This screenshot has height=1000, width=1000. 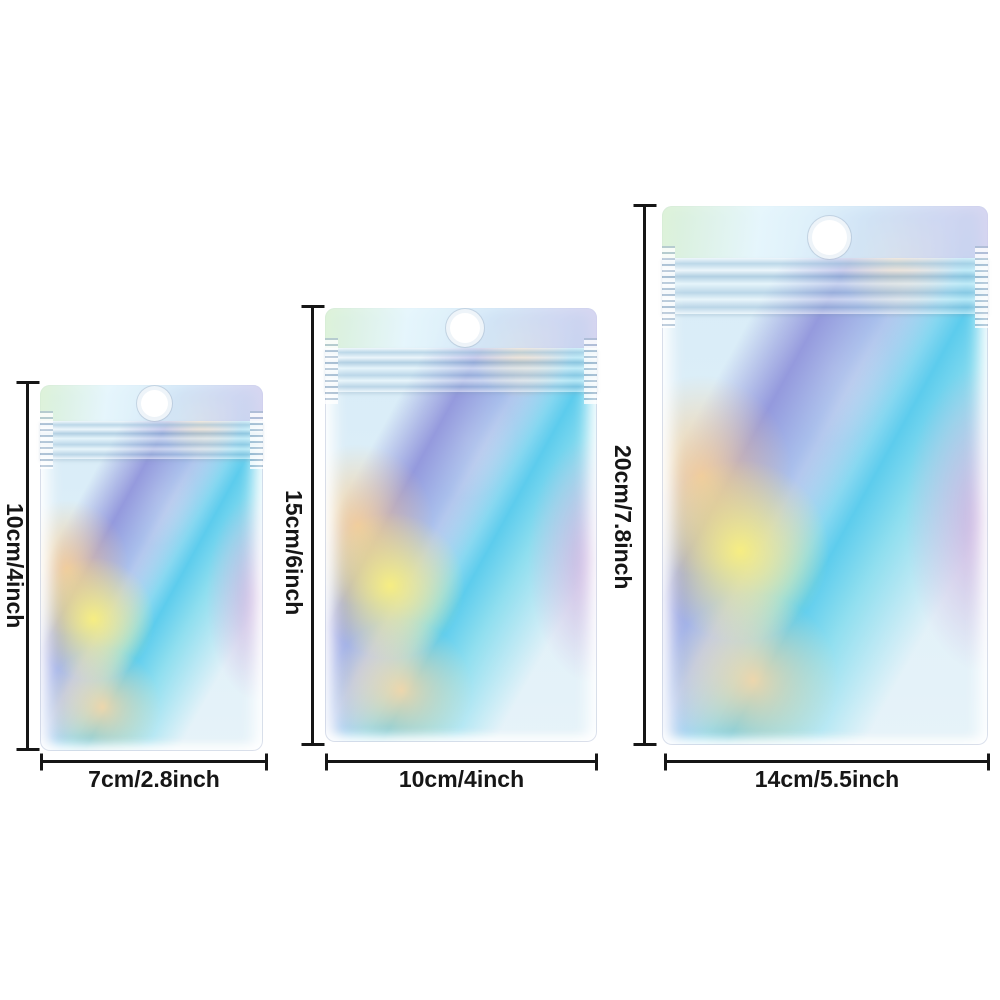 What do you see at coordinates (644, 475) in the screenshot?
I see `height-dimension-line-large` at bounding box center [644, 475].